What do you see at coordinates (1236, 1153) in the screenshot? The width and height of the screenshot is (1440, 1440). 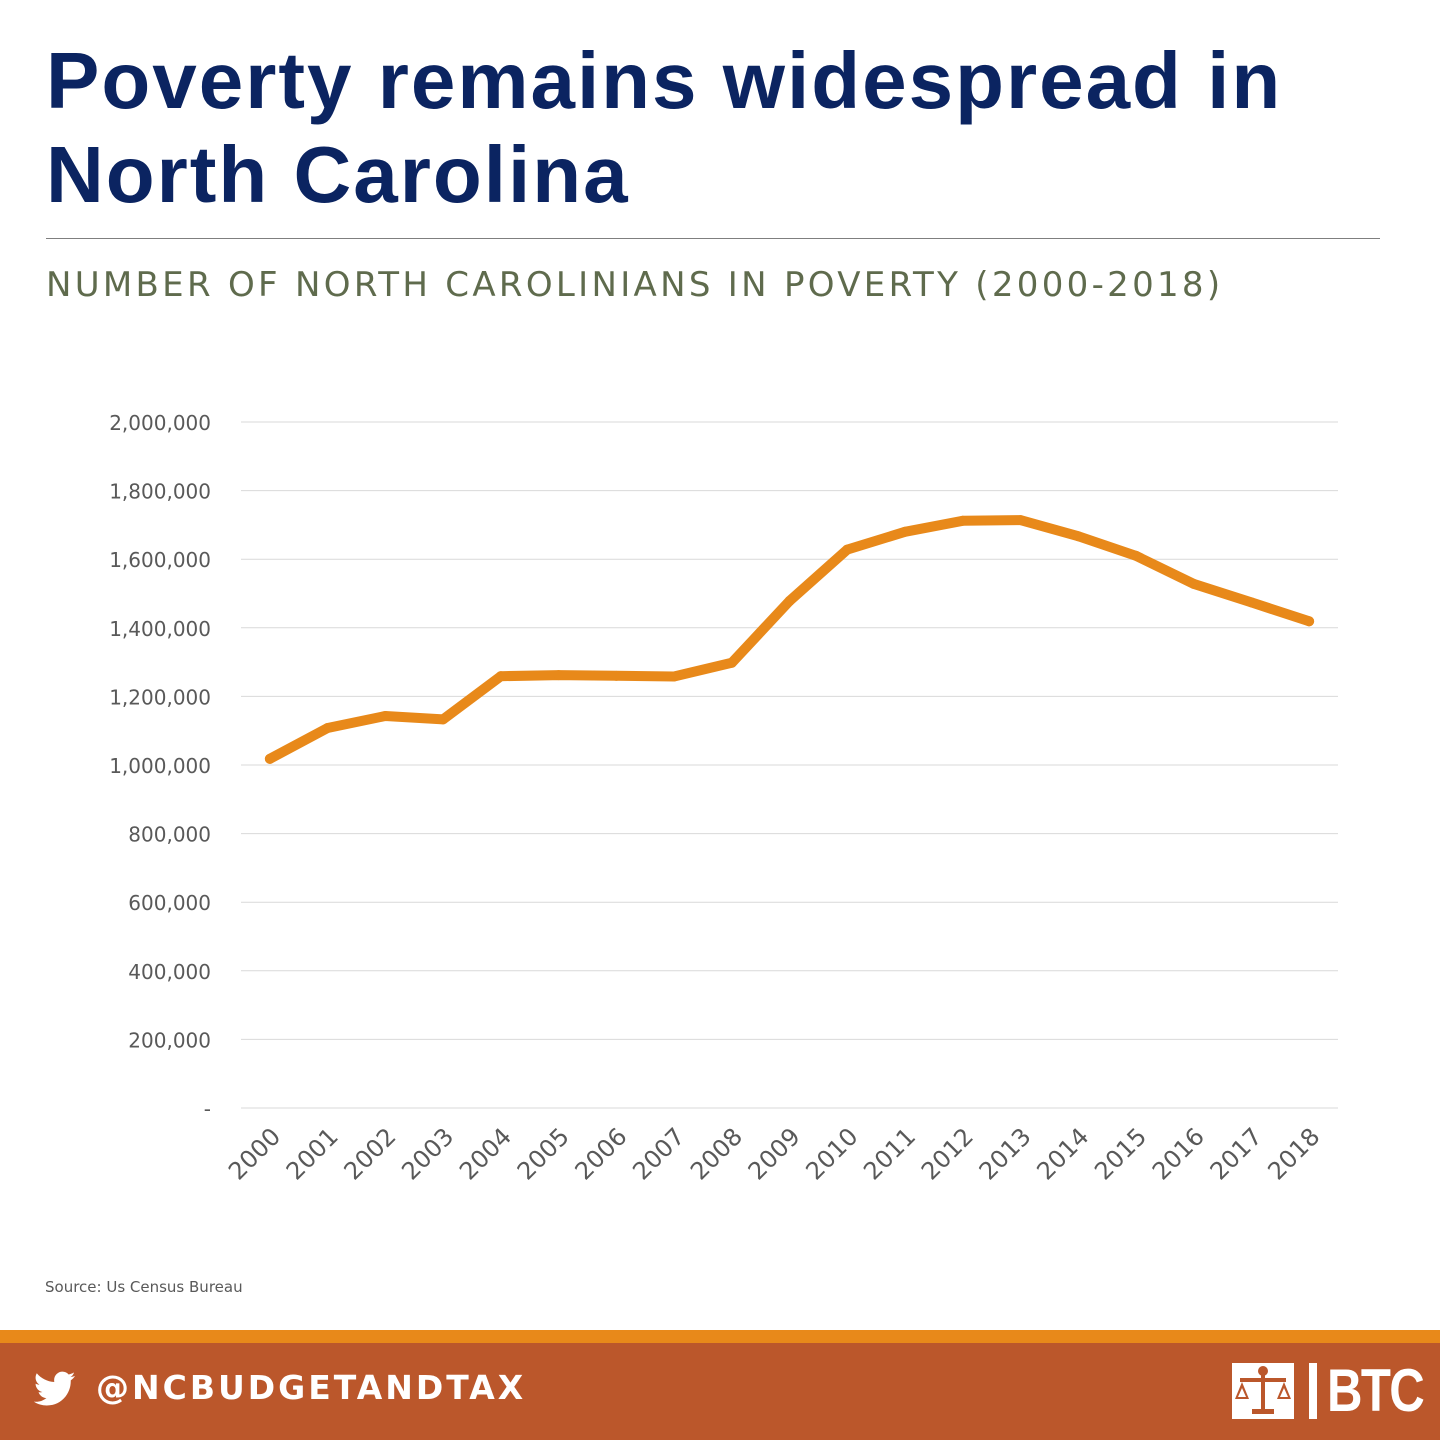 I see `x-tick-label: 2017` at bounding box center [1236, 1153].